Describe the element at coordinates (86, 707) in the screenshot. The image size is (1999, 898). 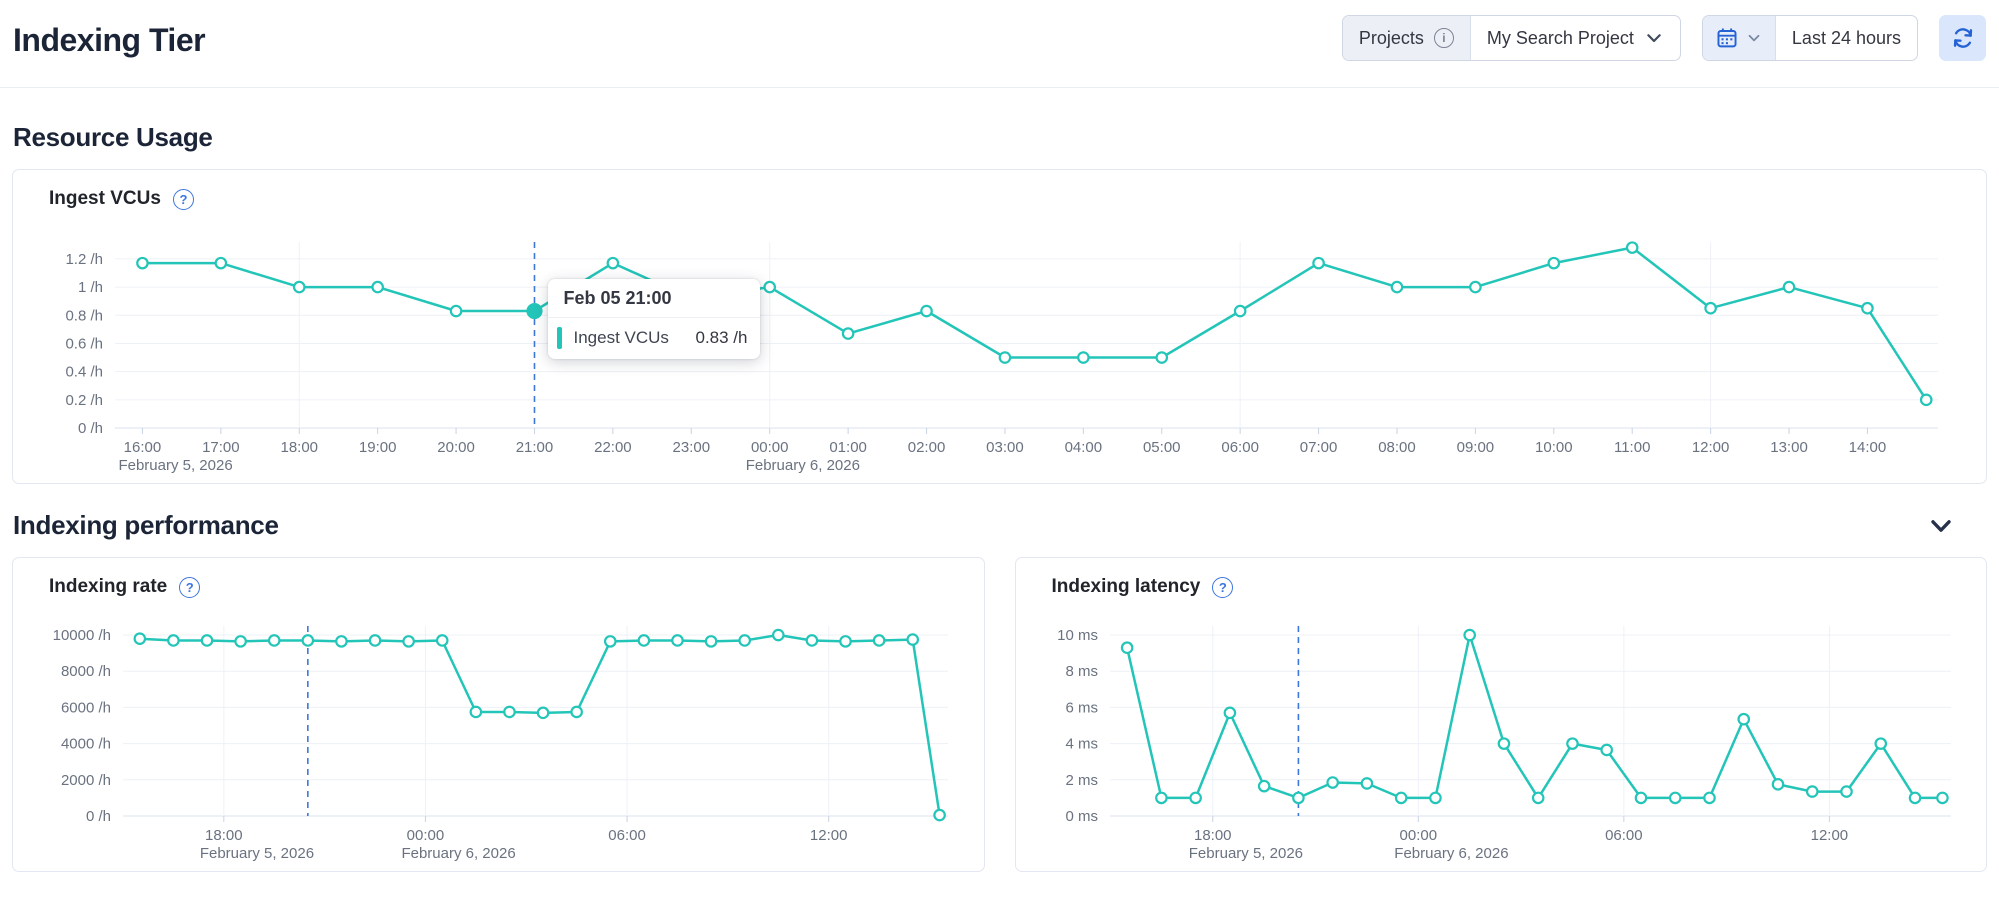
I see `y-axis-label: 6000 /h` at that location.